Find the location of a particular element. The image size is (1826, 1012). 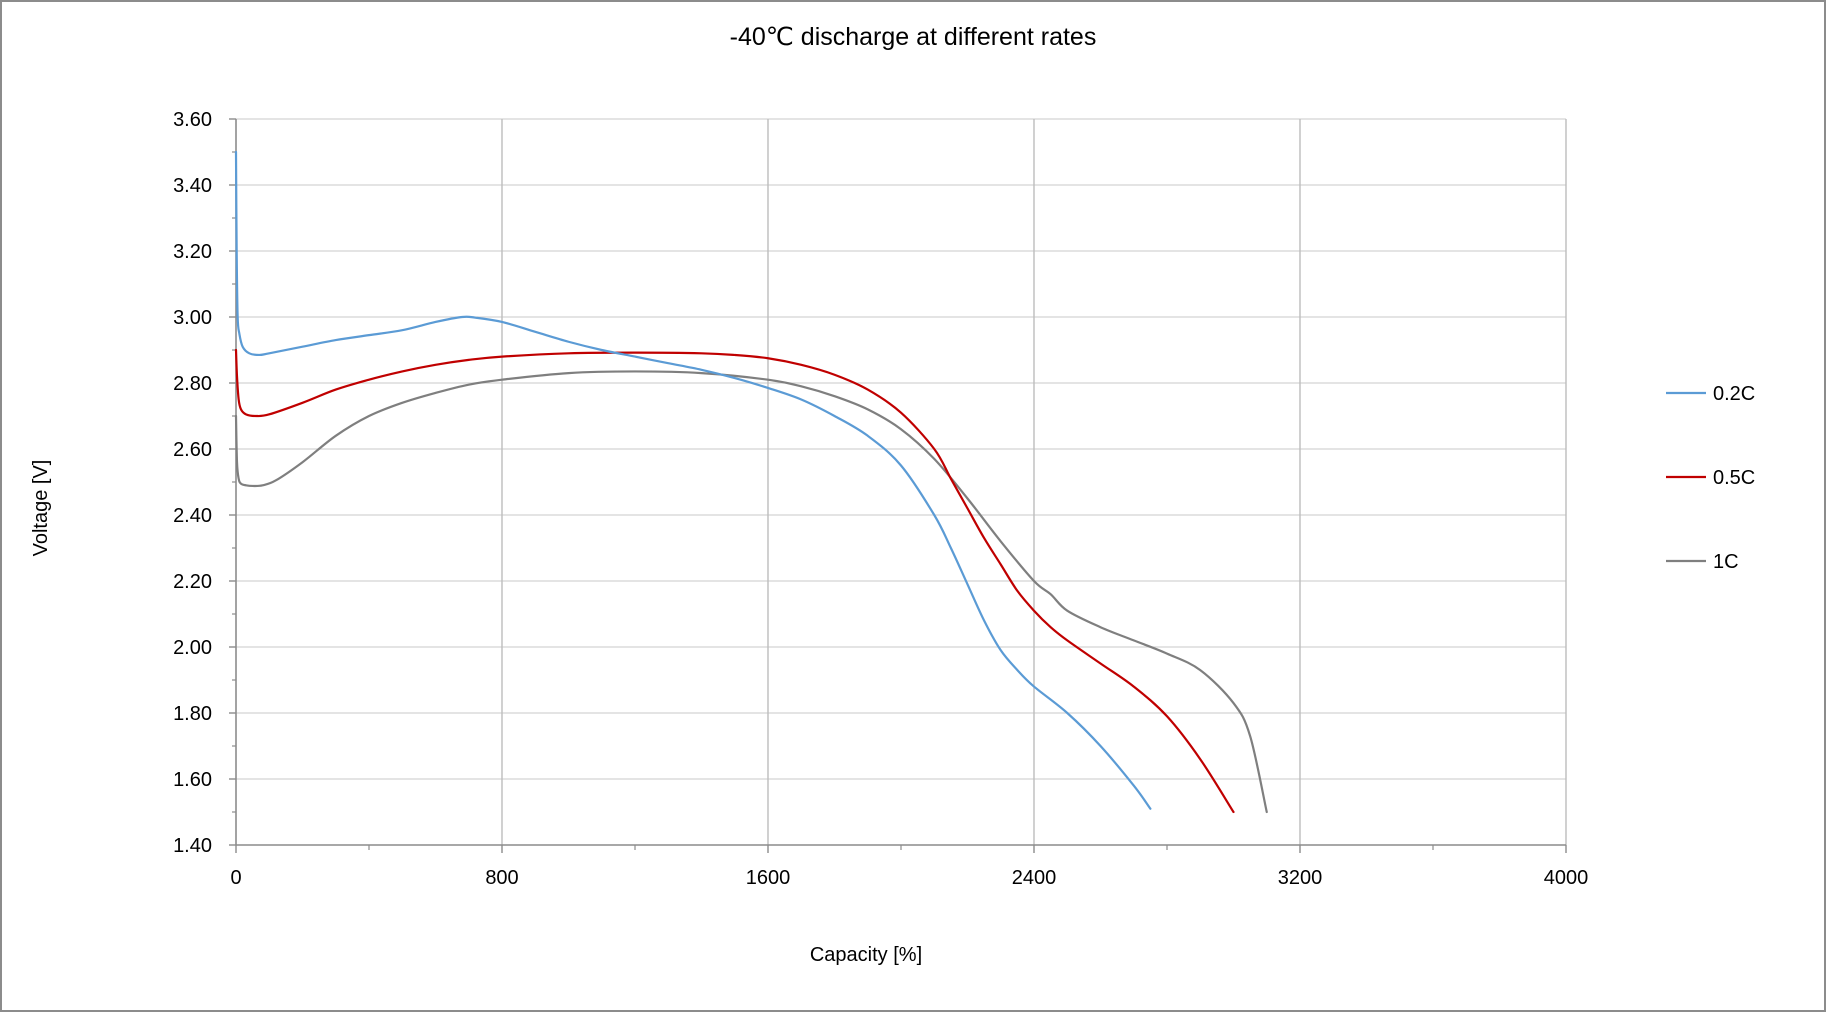

x-tick-label: 0 is located at coordinates (235, 878).